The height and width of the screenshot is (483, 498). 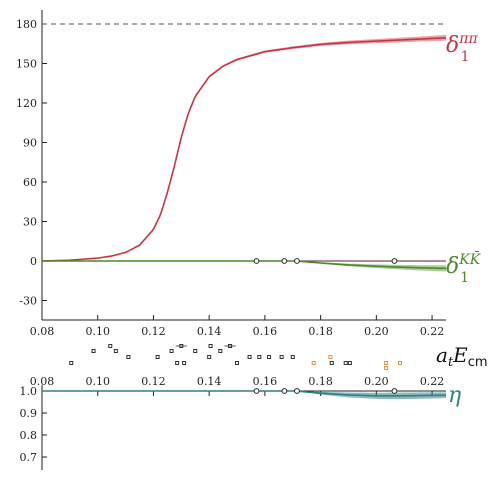 What do you see at coordinates (29, 391) in the screenshot?
I see `p3-y-tick-label: 1.0` at bounding box center [29, 391].